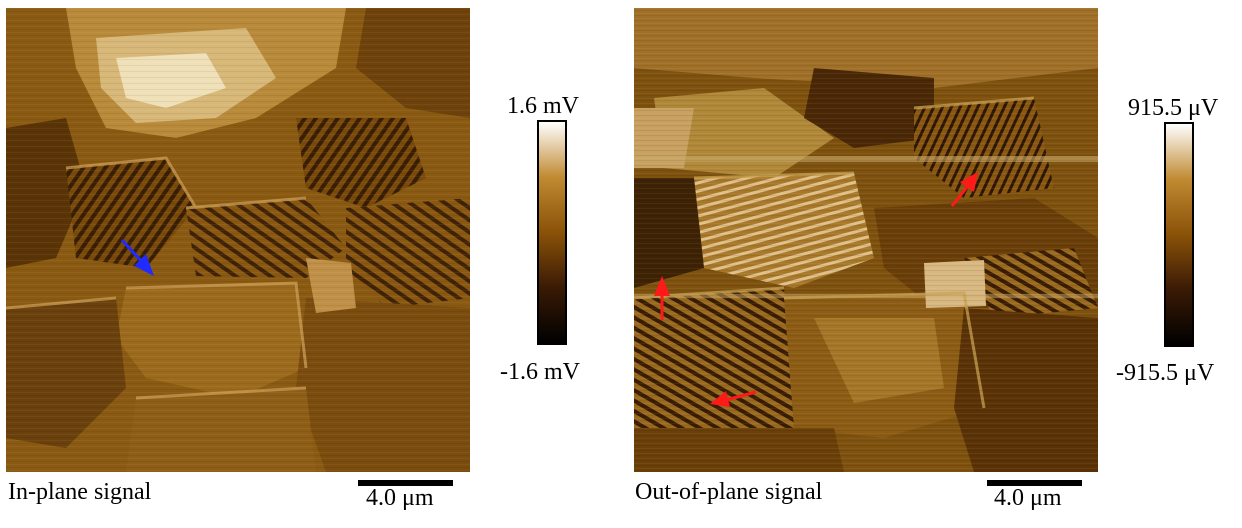  Describe the element at coordinates (729, 492) in the screenshot. I see `panel-caption: Out-of-plane signal` at that location.